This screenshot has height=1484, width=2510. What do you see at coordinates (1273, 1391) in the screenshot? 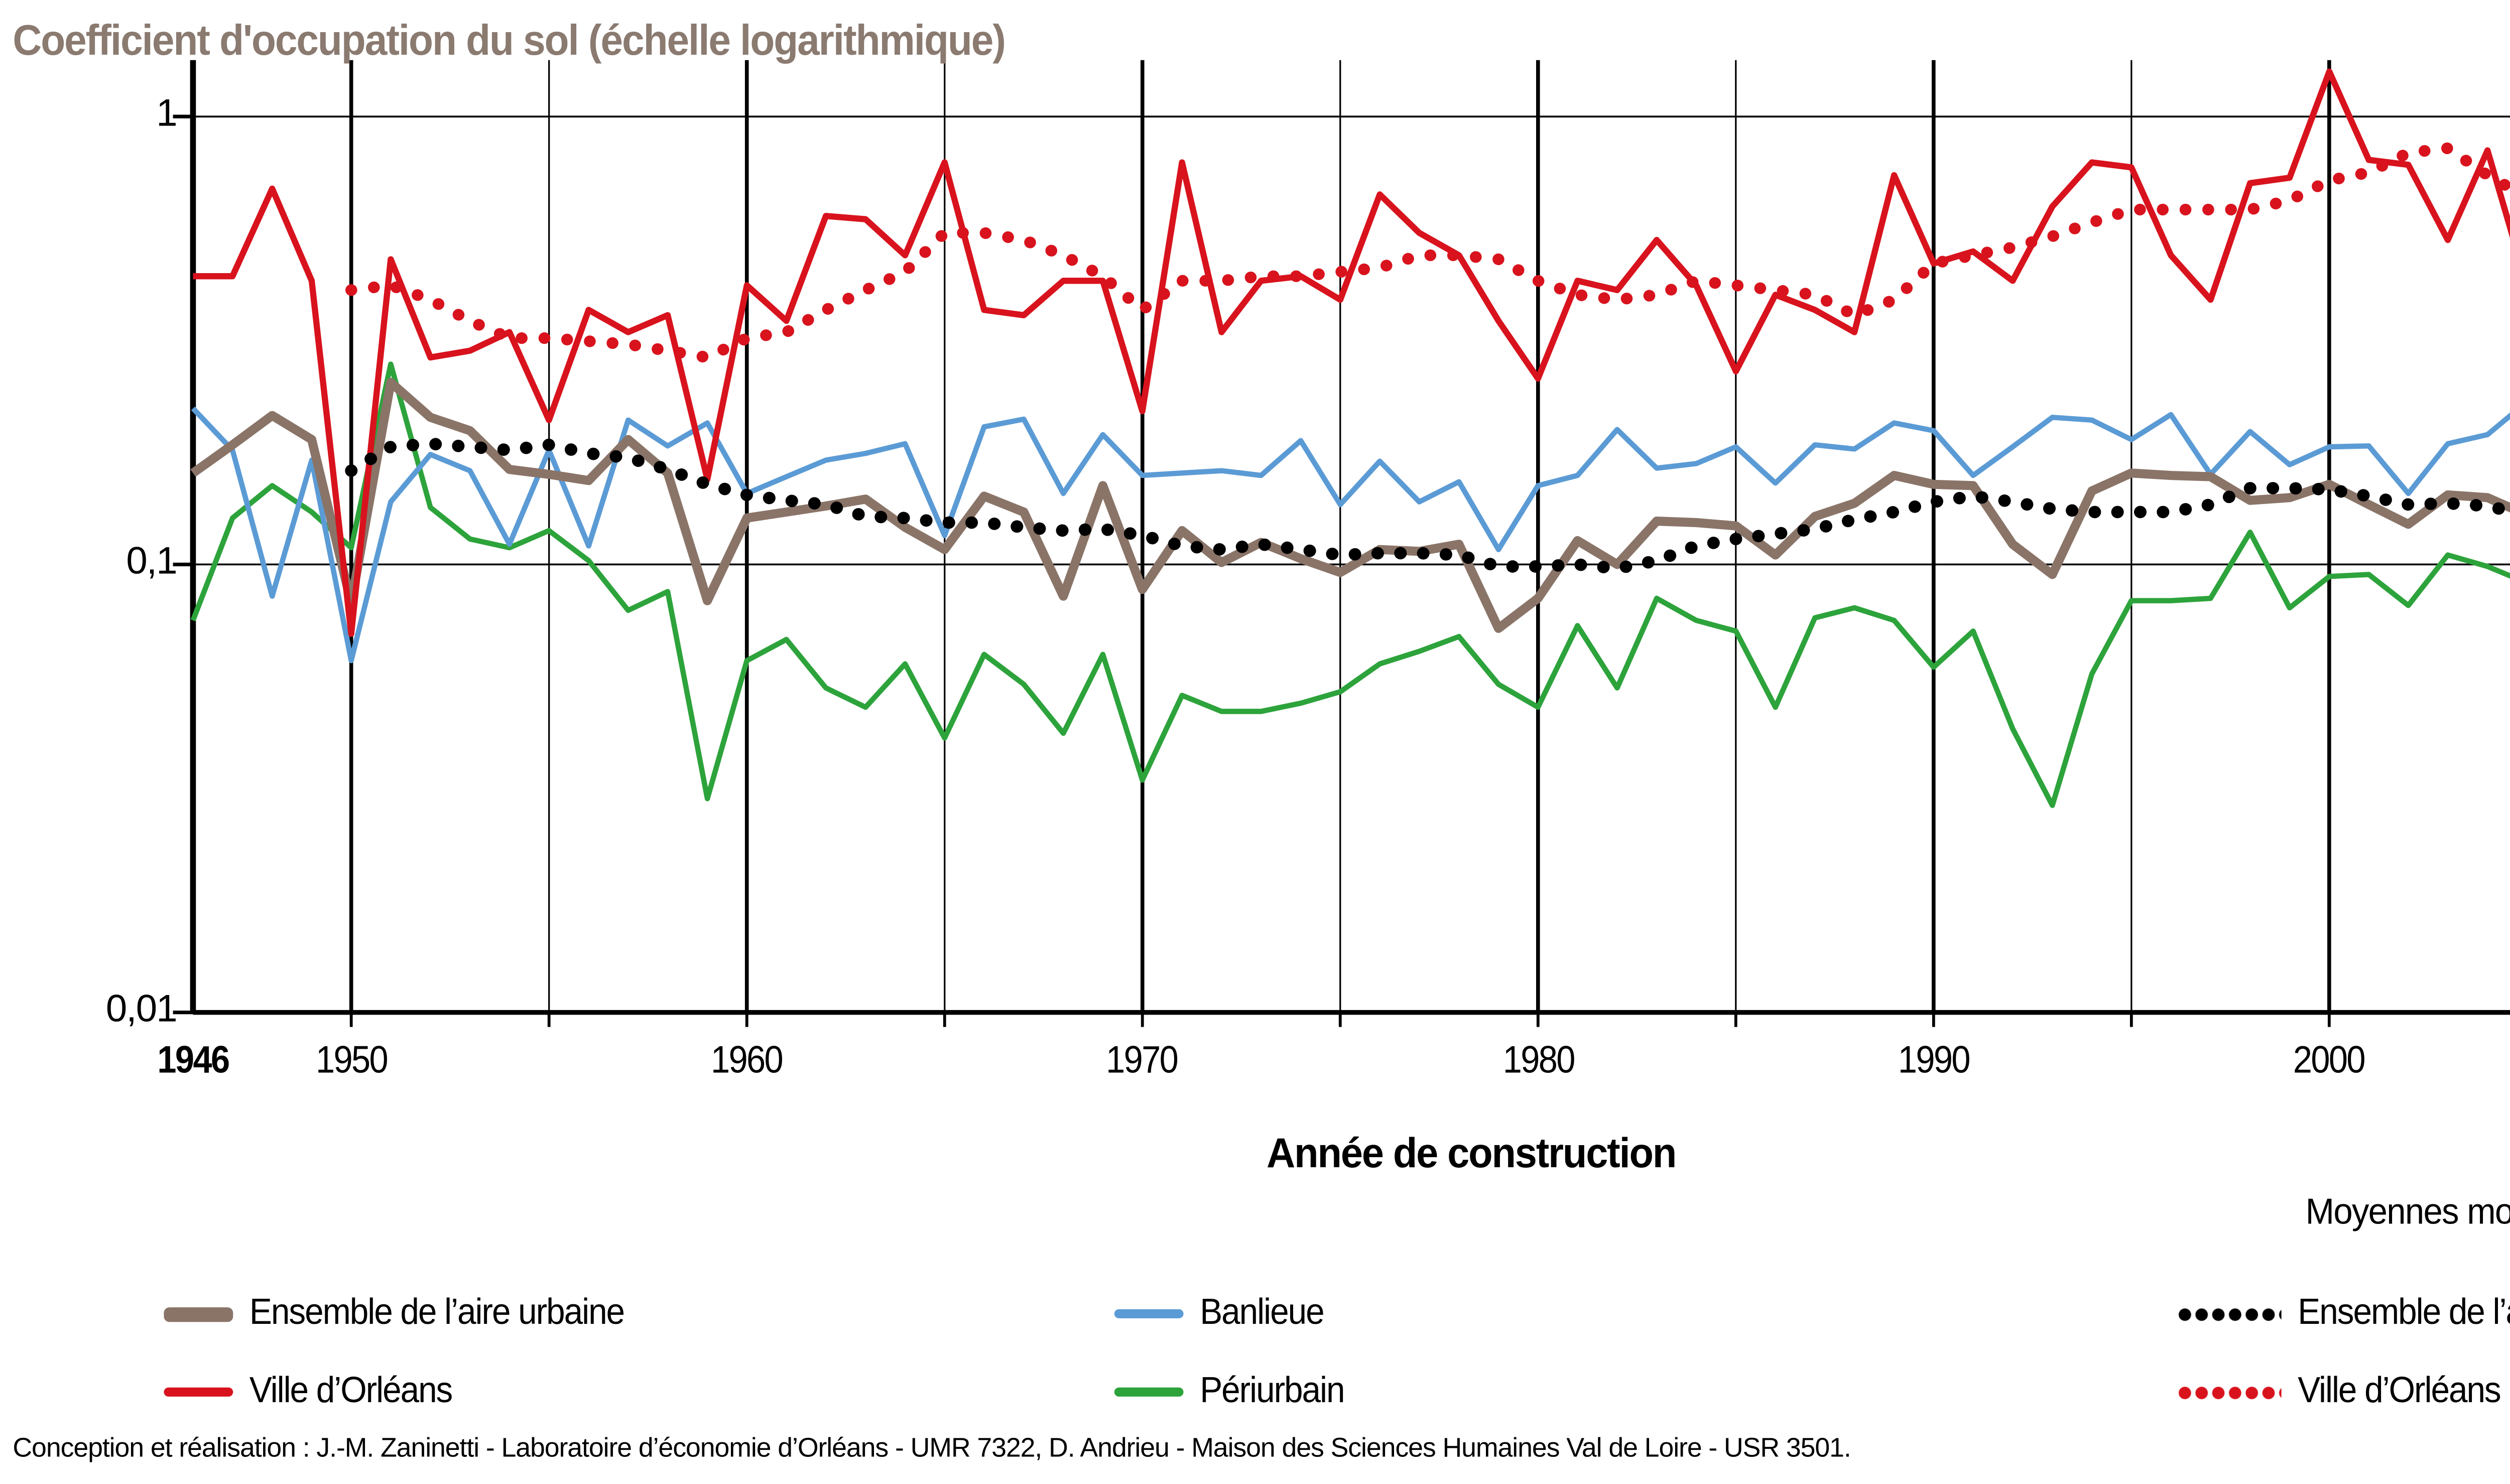
I see `legend-label-periurbain: Périurbain` at bounding box center [1273, 1391].